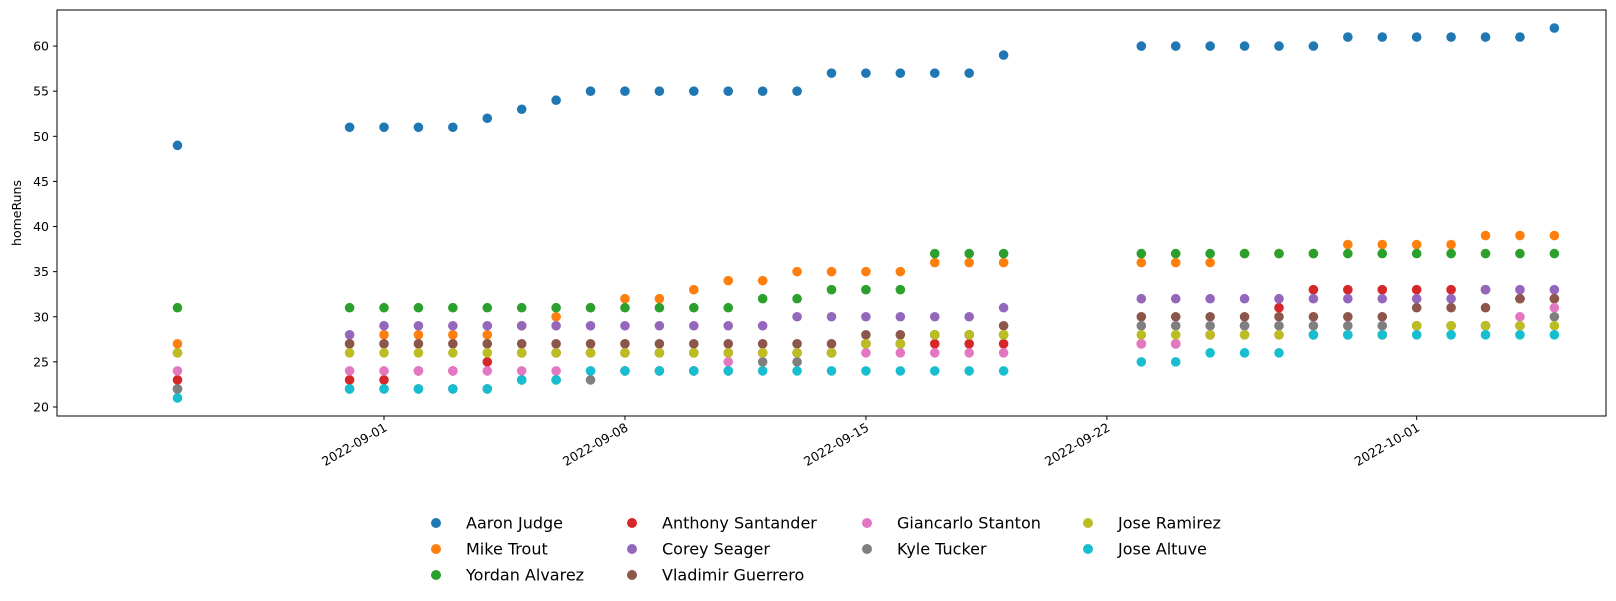 This screenshot has height=601, width=1616. Describe the element at coordinates (41, 46) in the screenshot. I see `y-tick-label: 60` at that location.